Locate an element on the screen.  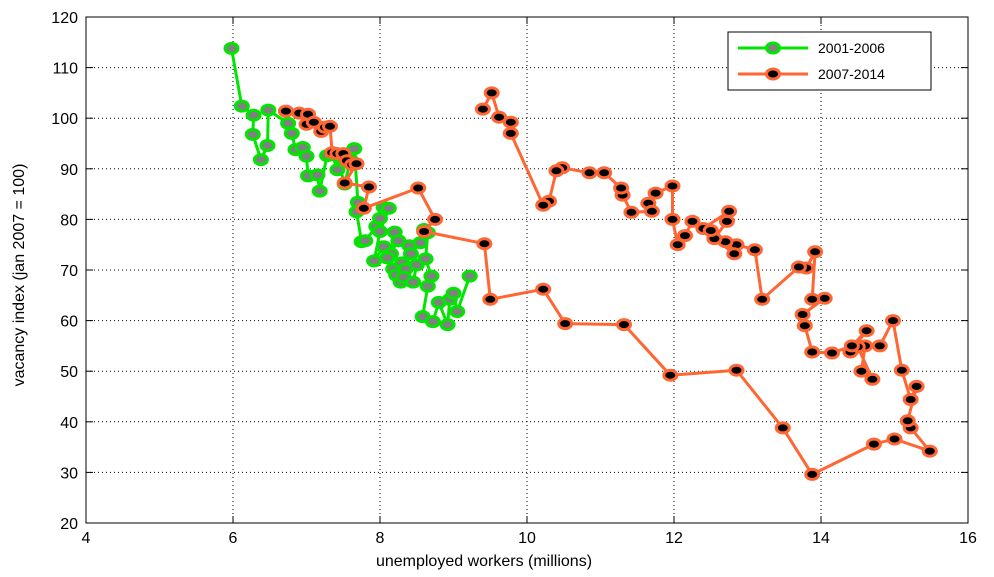
y-tick-label: 40 is located at coordinates (69, 423).